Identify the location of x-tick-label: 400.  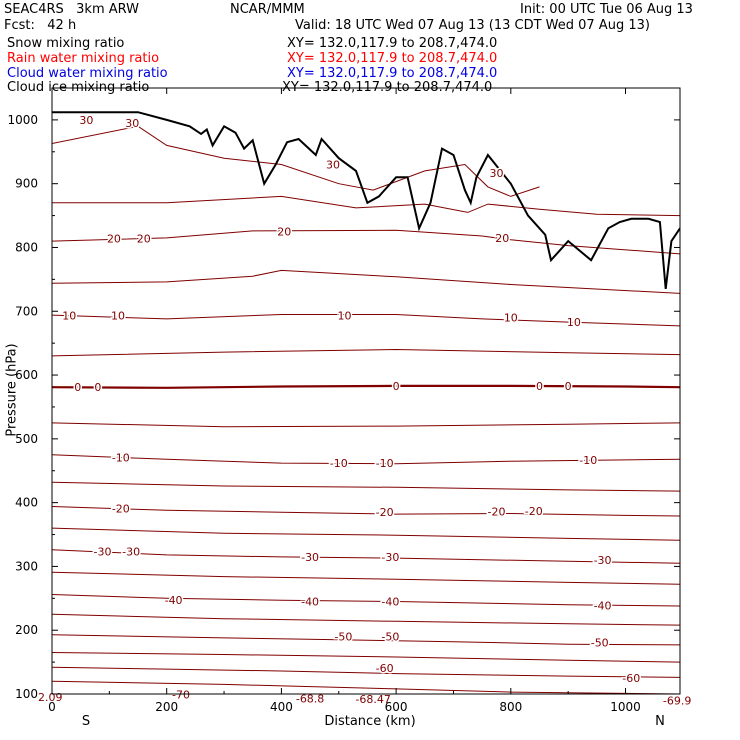
(281, 707).